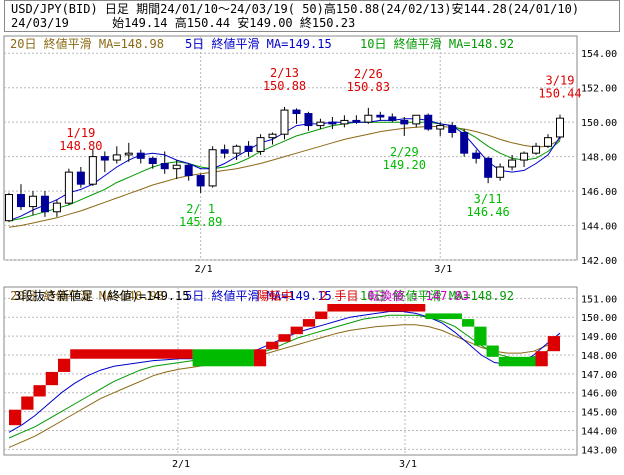 This screenshot has width=624, height=475. What do you see at coordinates (599, 318) in the screenshot?
I see `y-tick-label: 150.00` at bounding box center [599, 318].